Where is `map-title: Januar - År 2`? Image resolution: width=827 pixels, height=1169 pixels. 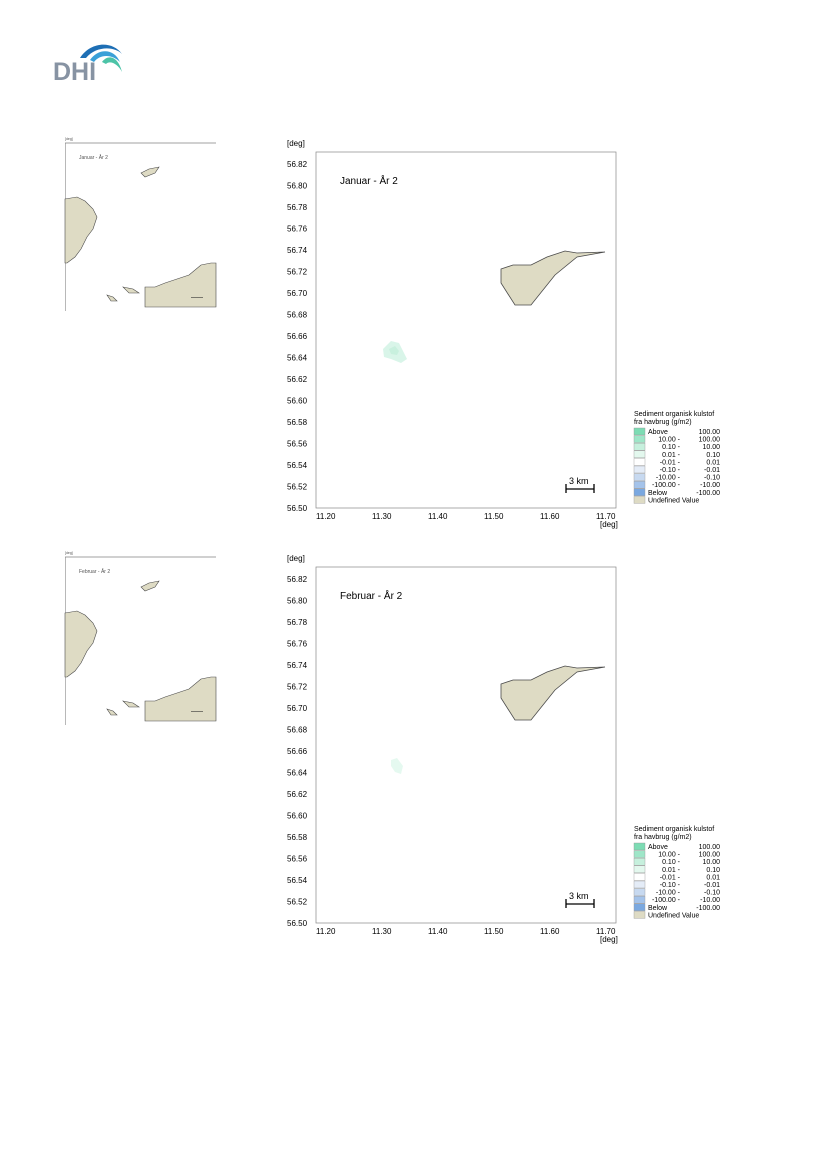
map-title: Januar - År 2 is located at coordinates (369, 180).